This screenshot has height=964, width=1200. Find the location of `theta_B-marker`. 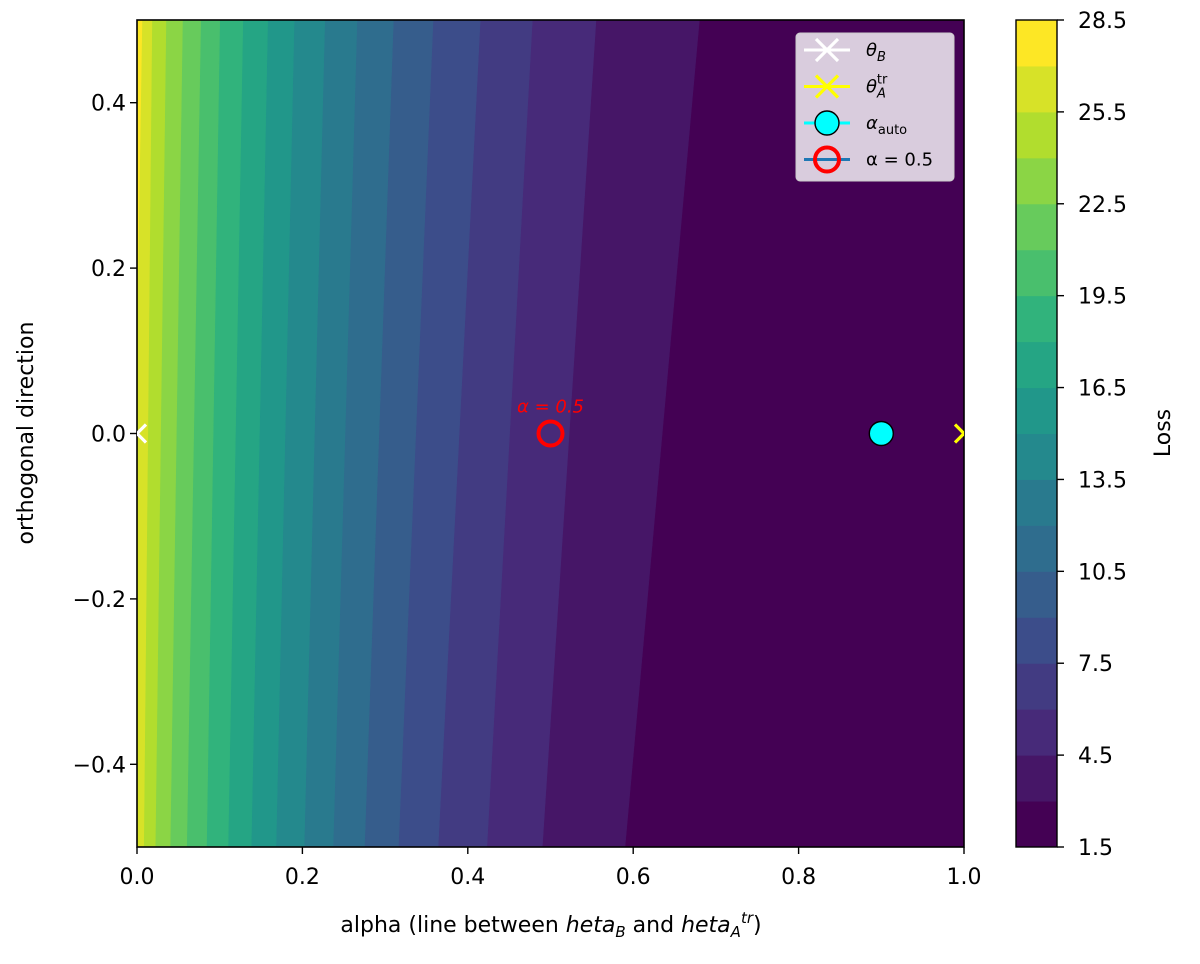

theta_B-marker is located at coordinates (142, 433).